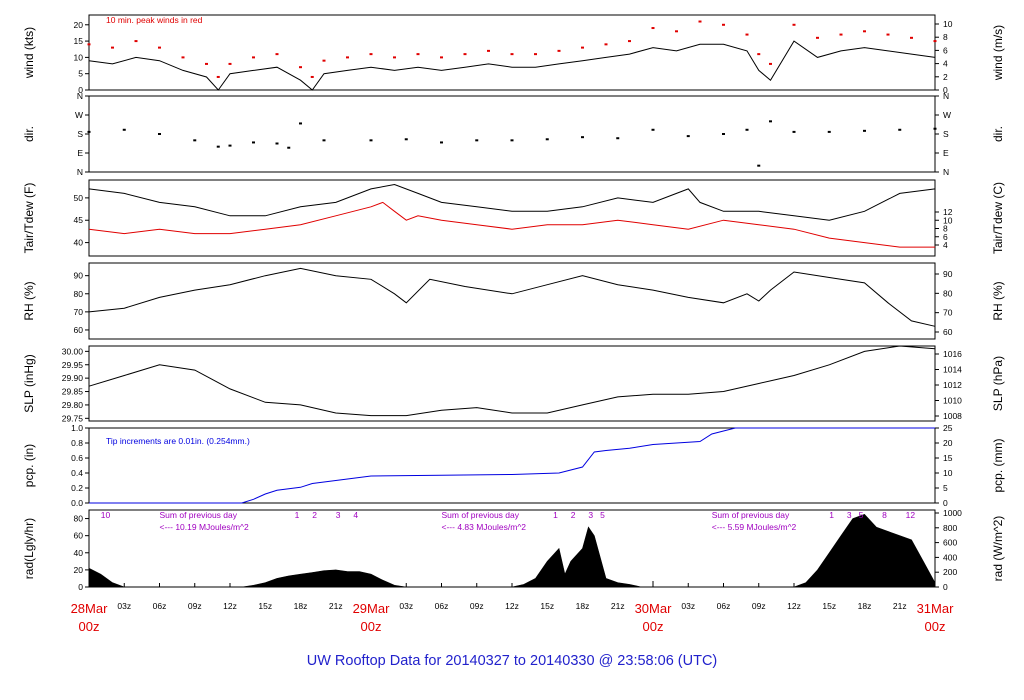  What do you see at coordinates (945, 64) in the screenshot?
I see `y-tick-label-right-wind: 4` at bounding box center [945, 64].